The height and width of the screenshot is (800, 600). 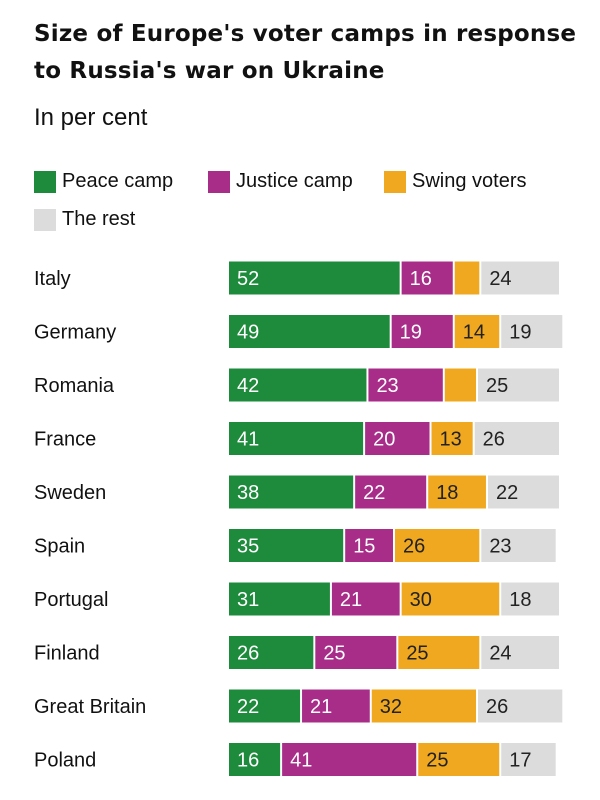 What do you see at coordinates (248, 761) in the screenshot?
I see `data-label-poland-peace-camp: 16` at bounding box center [248, 761].